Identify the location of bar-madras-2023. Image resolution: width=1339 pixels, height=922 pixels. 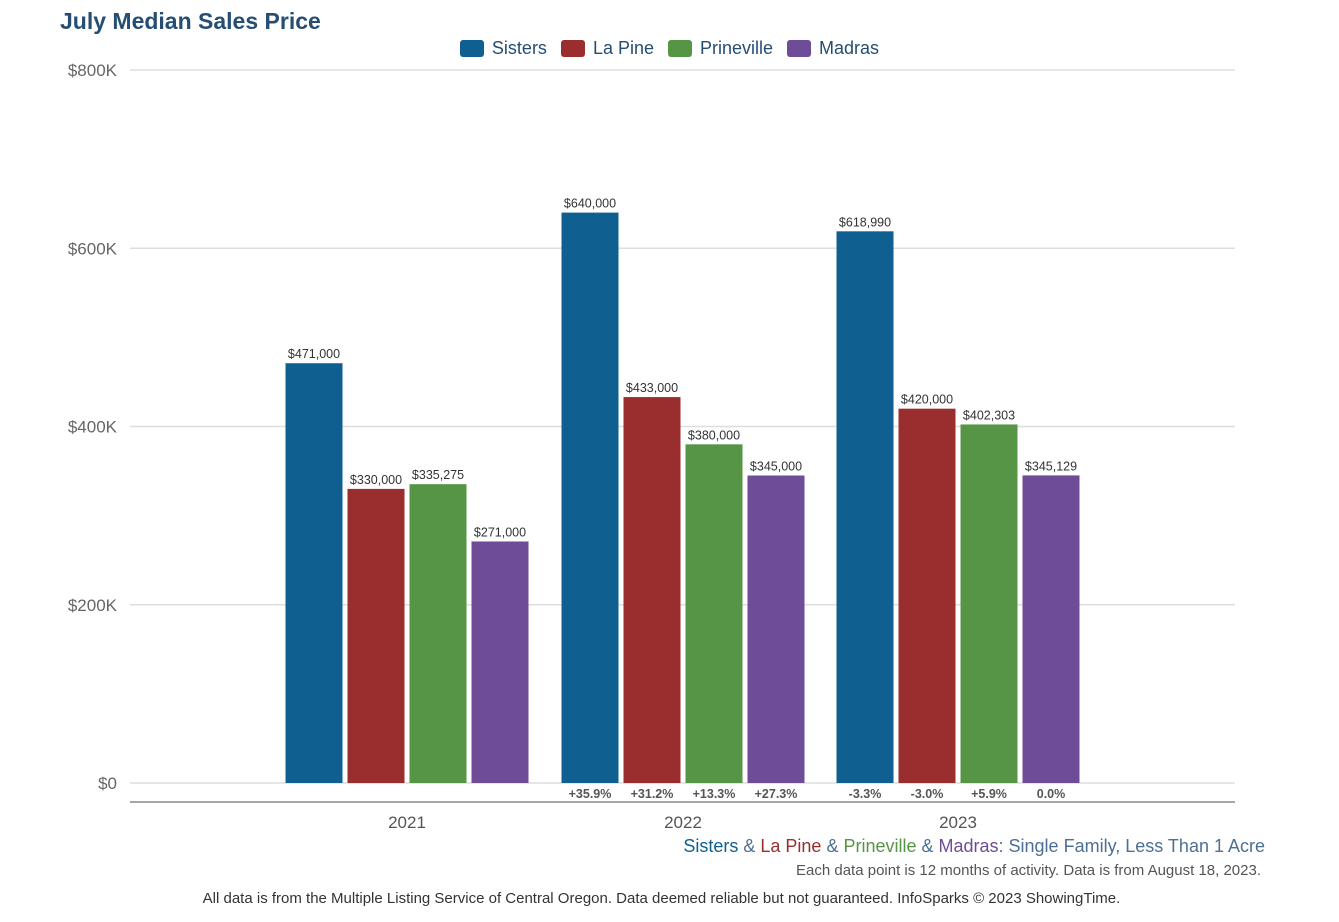
(1051, 629).